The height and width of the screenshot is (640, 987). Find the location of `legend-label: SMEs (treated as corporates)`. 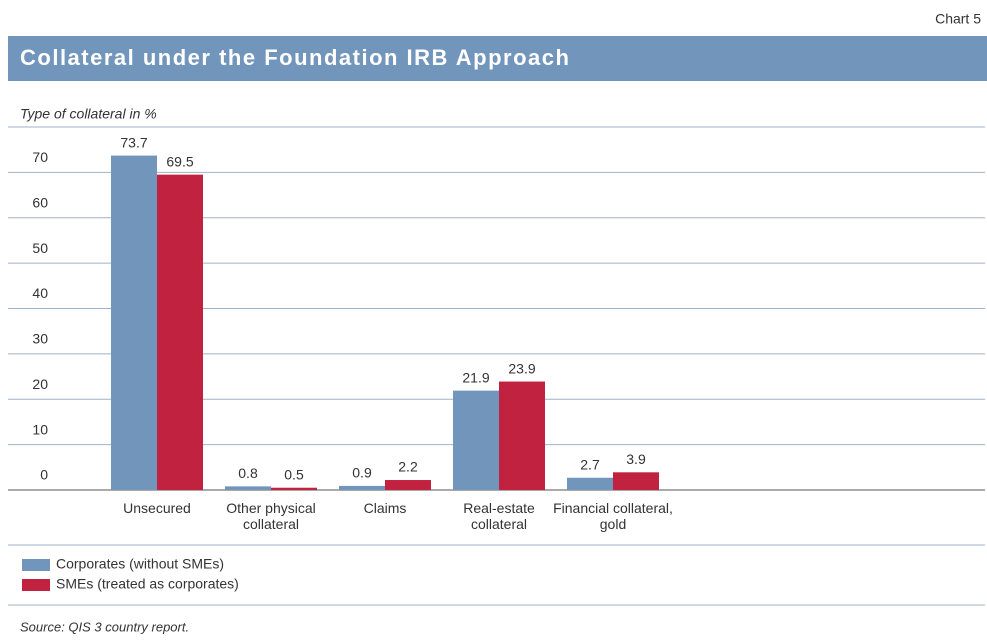

legend-label: SMEs (treated as corporates) is located at coordinates (147, 584).